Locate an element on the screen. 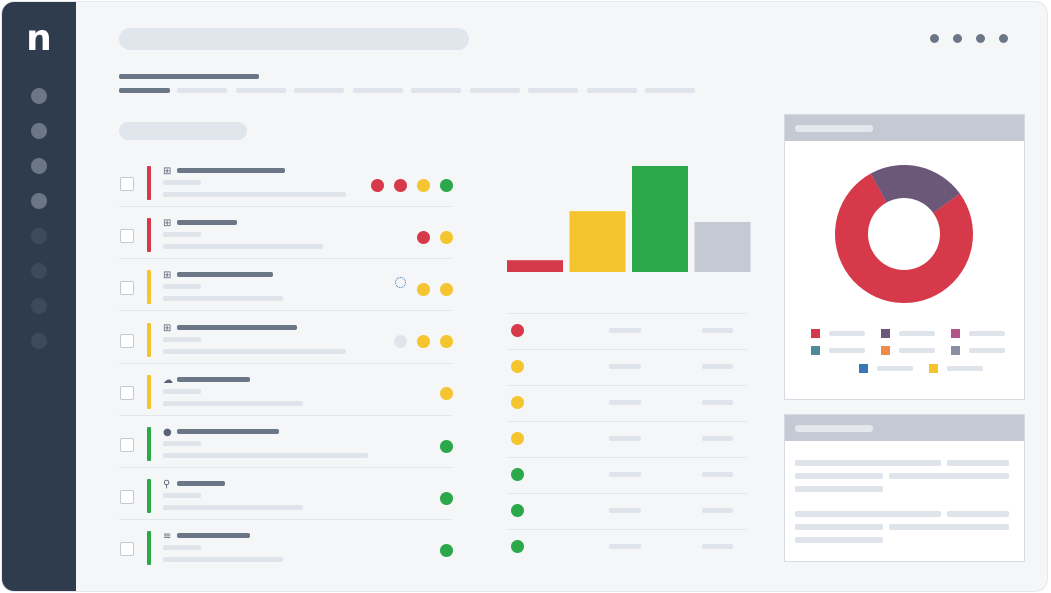  more-menu-icon is located at coordinates (970, 39).